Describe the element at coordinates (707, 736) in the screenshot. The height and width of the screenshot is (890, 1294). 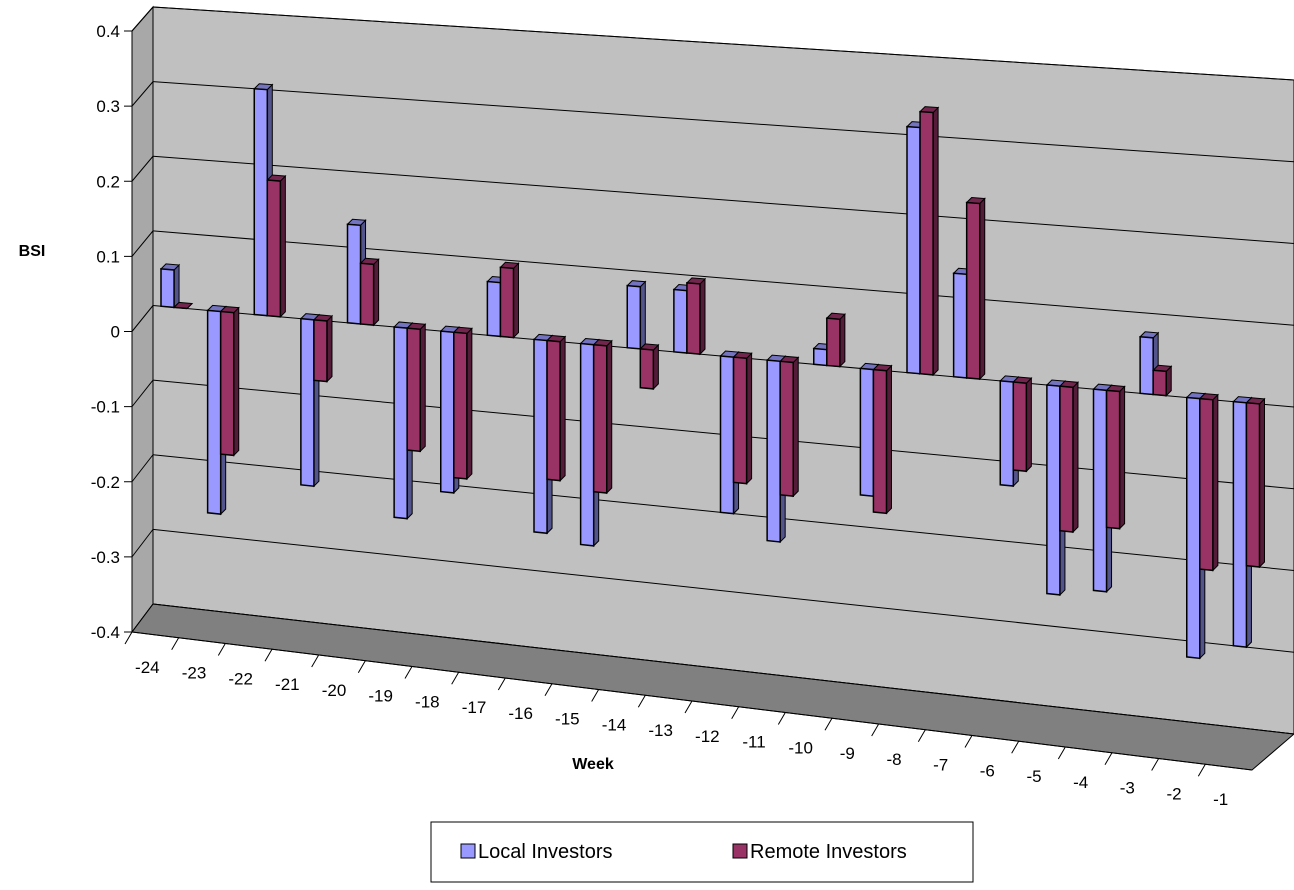
I see `x-tick-label: -12` at that location.